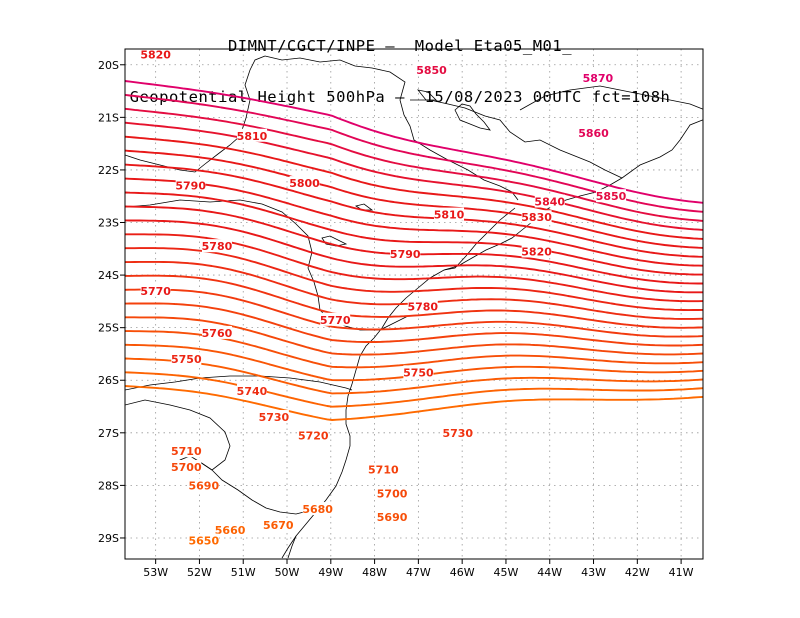  Describe the element at coordinates (637, 572) in the screenshot. I see `lon-tick-label: 42W` at that location.